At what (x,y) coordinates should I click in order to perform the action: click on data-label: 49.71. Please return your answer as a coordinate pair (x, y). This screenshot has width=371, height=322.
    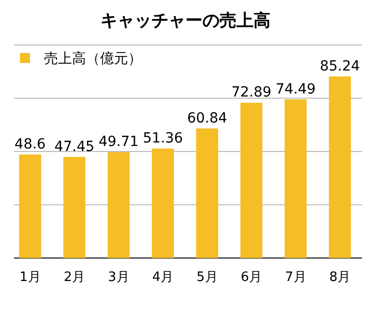
    Looking at the image, I should click on (118, 142).